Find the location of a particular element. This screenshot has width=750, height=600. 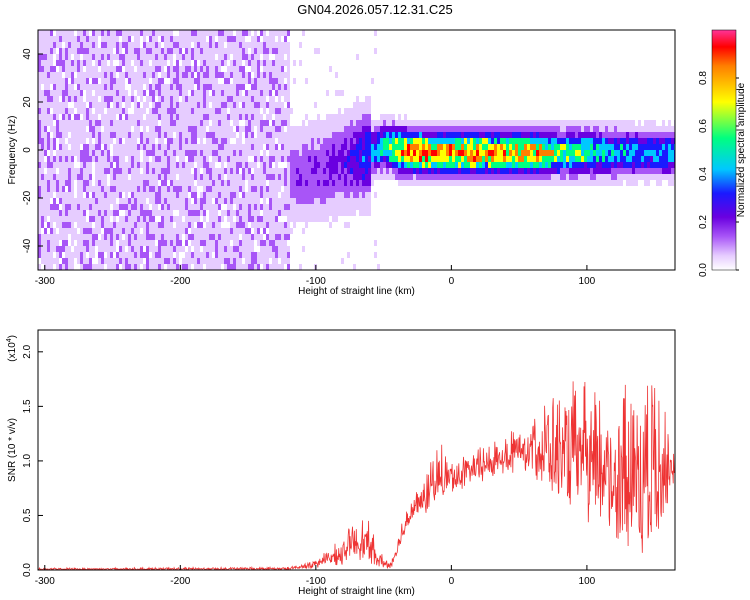

y-tick-label: 0.0 is located at coordinates (27, 570).